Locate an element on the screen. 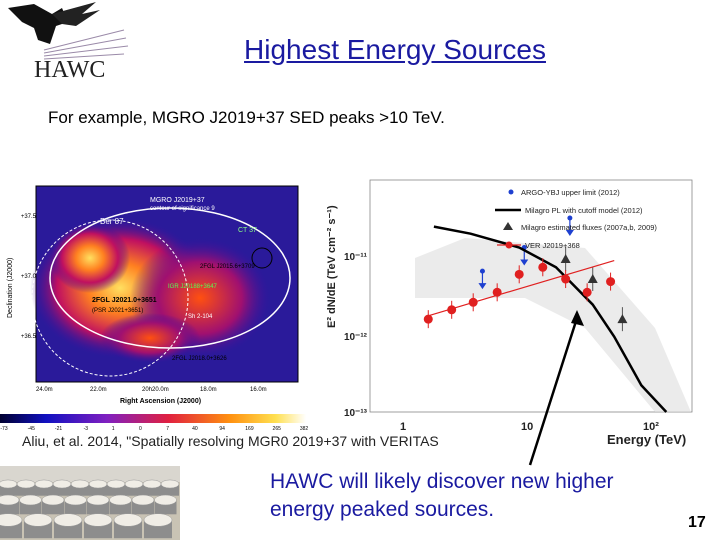 The width and height of the screenshot is (720, 540). x-tick: 20h20.0m is located at coordinates (155, 390).